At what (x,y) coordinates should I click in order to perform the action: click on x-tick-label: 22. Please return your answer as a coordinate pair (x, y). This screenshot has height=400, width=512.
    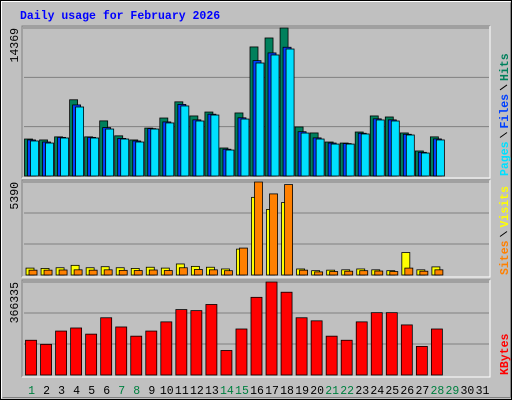
    Looking at the image, I should click on (347, 391).